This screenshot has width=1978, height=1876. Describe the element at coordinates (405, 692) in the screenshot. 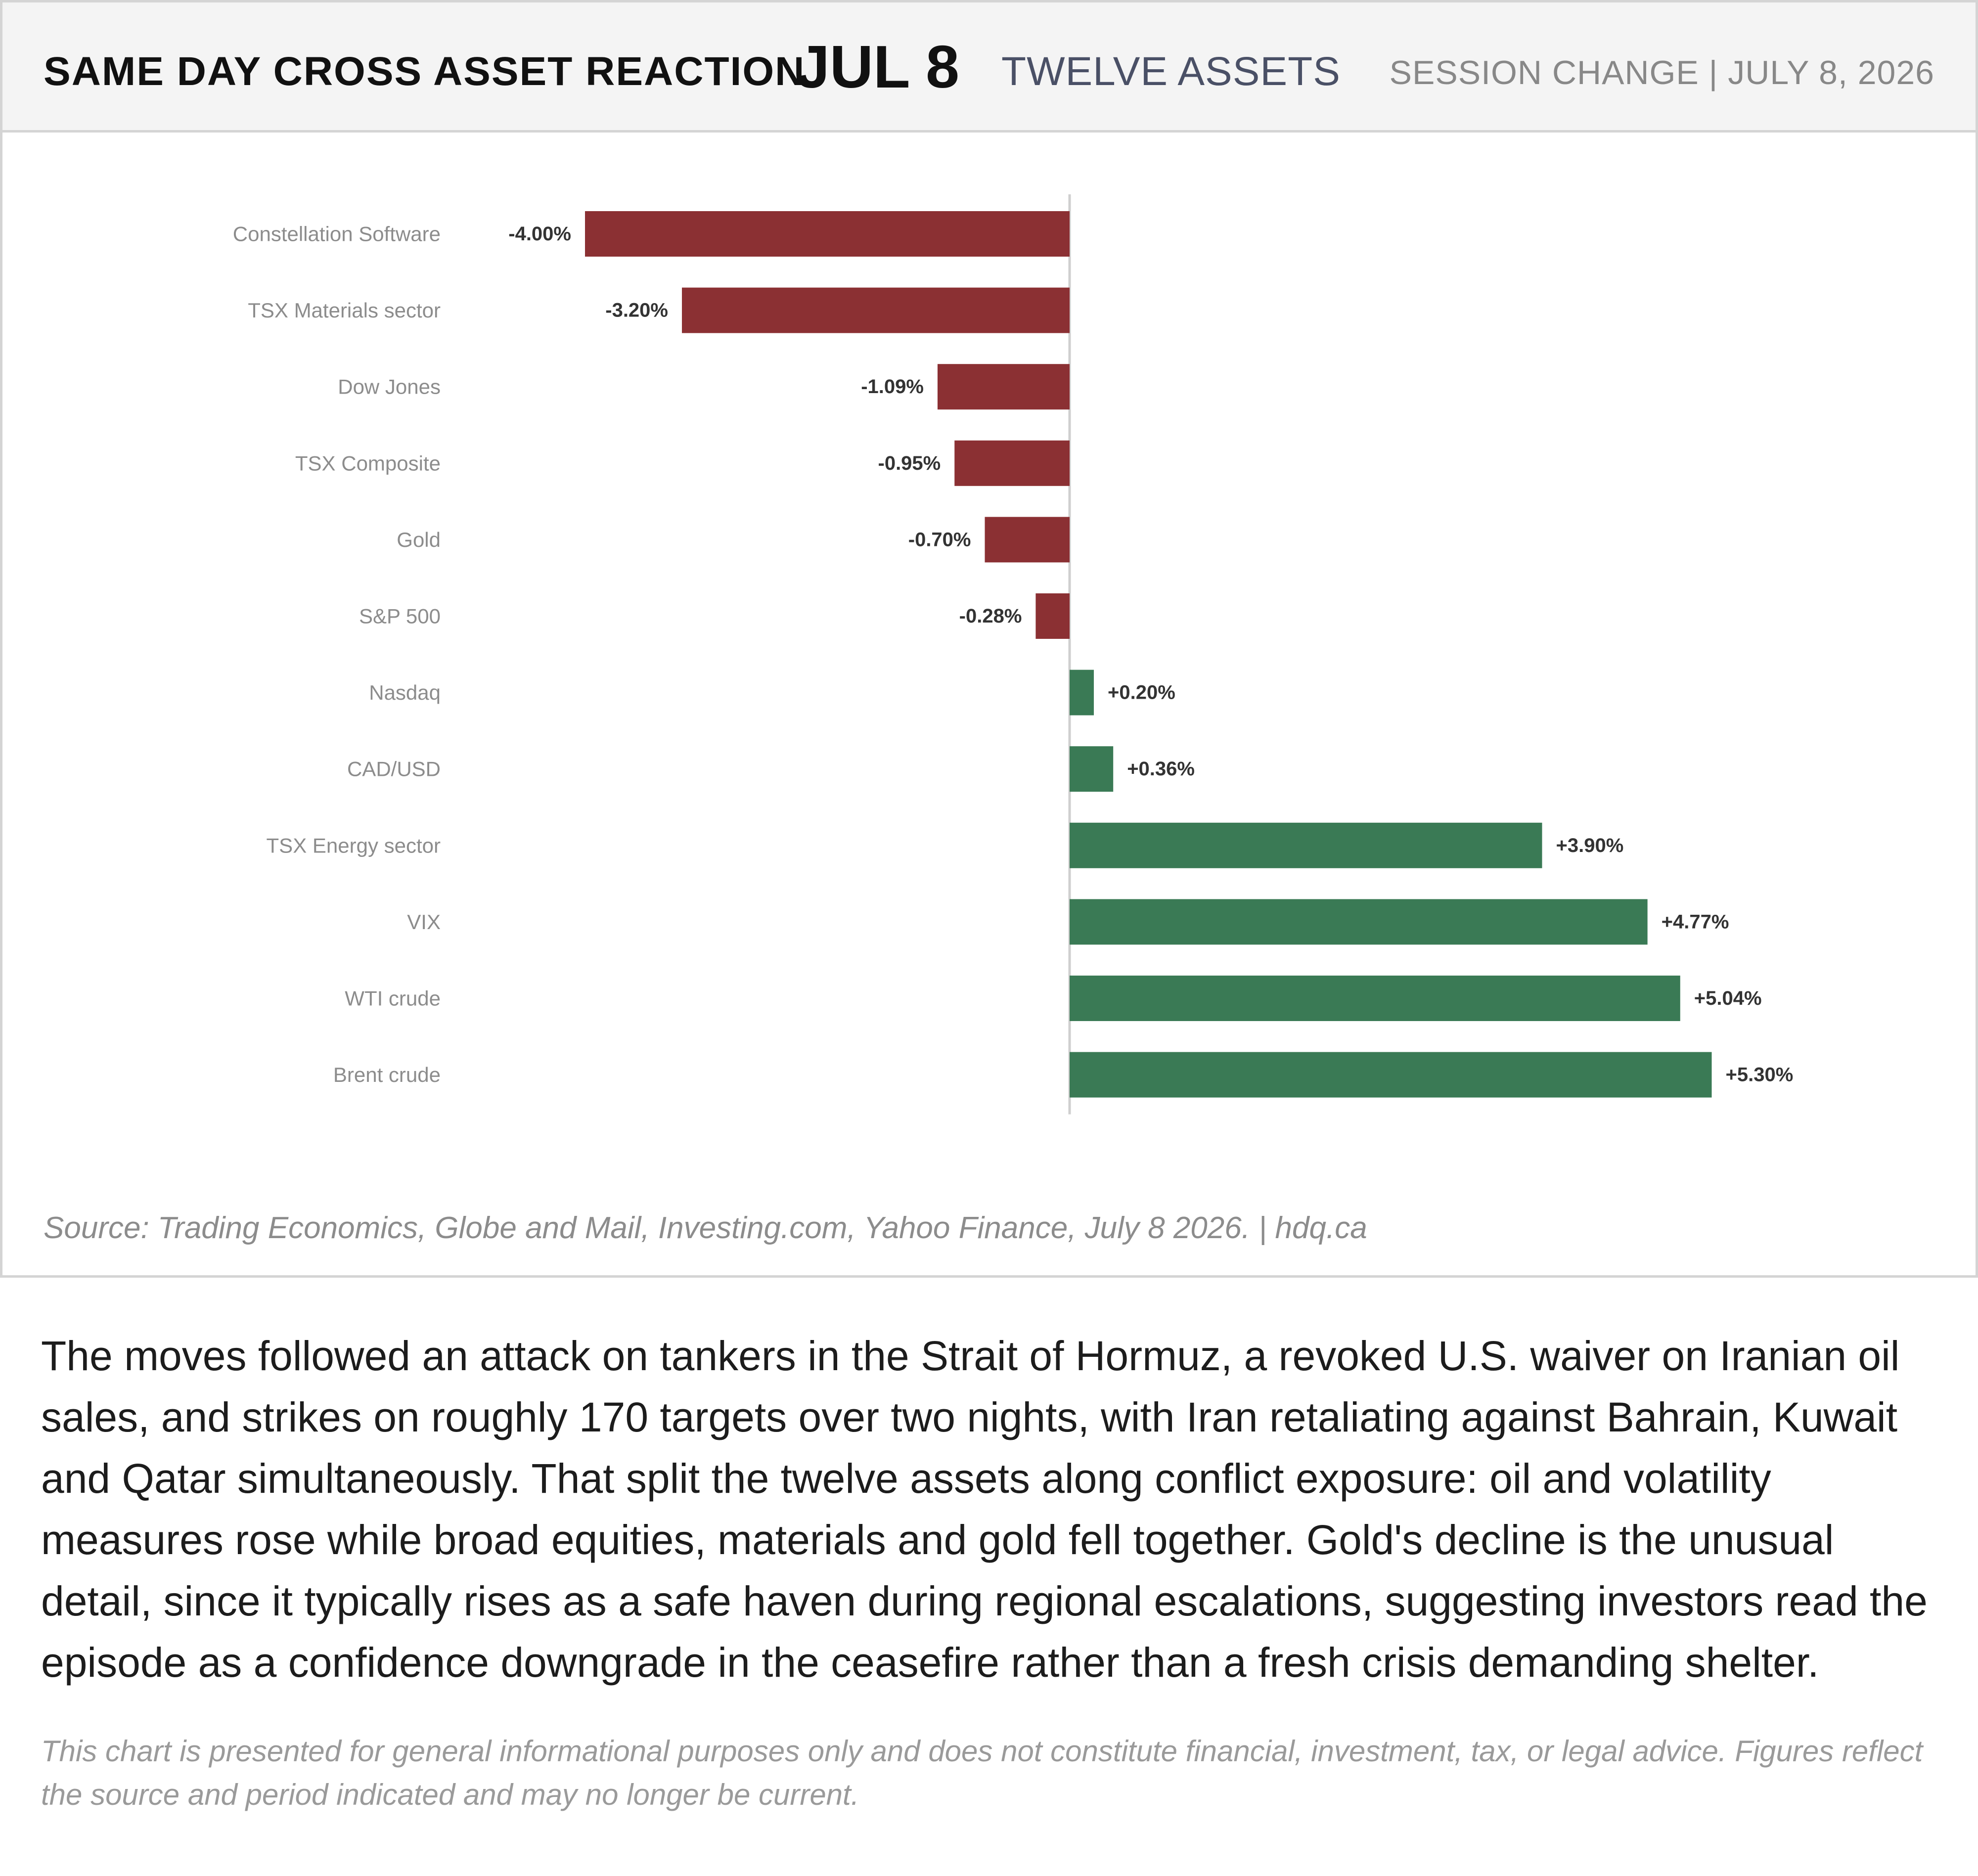

I see `category-label: Nasdaq` at that location.